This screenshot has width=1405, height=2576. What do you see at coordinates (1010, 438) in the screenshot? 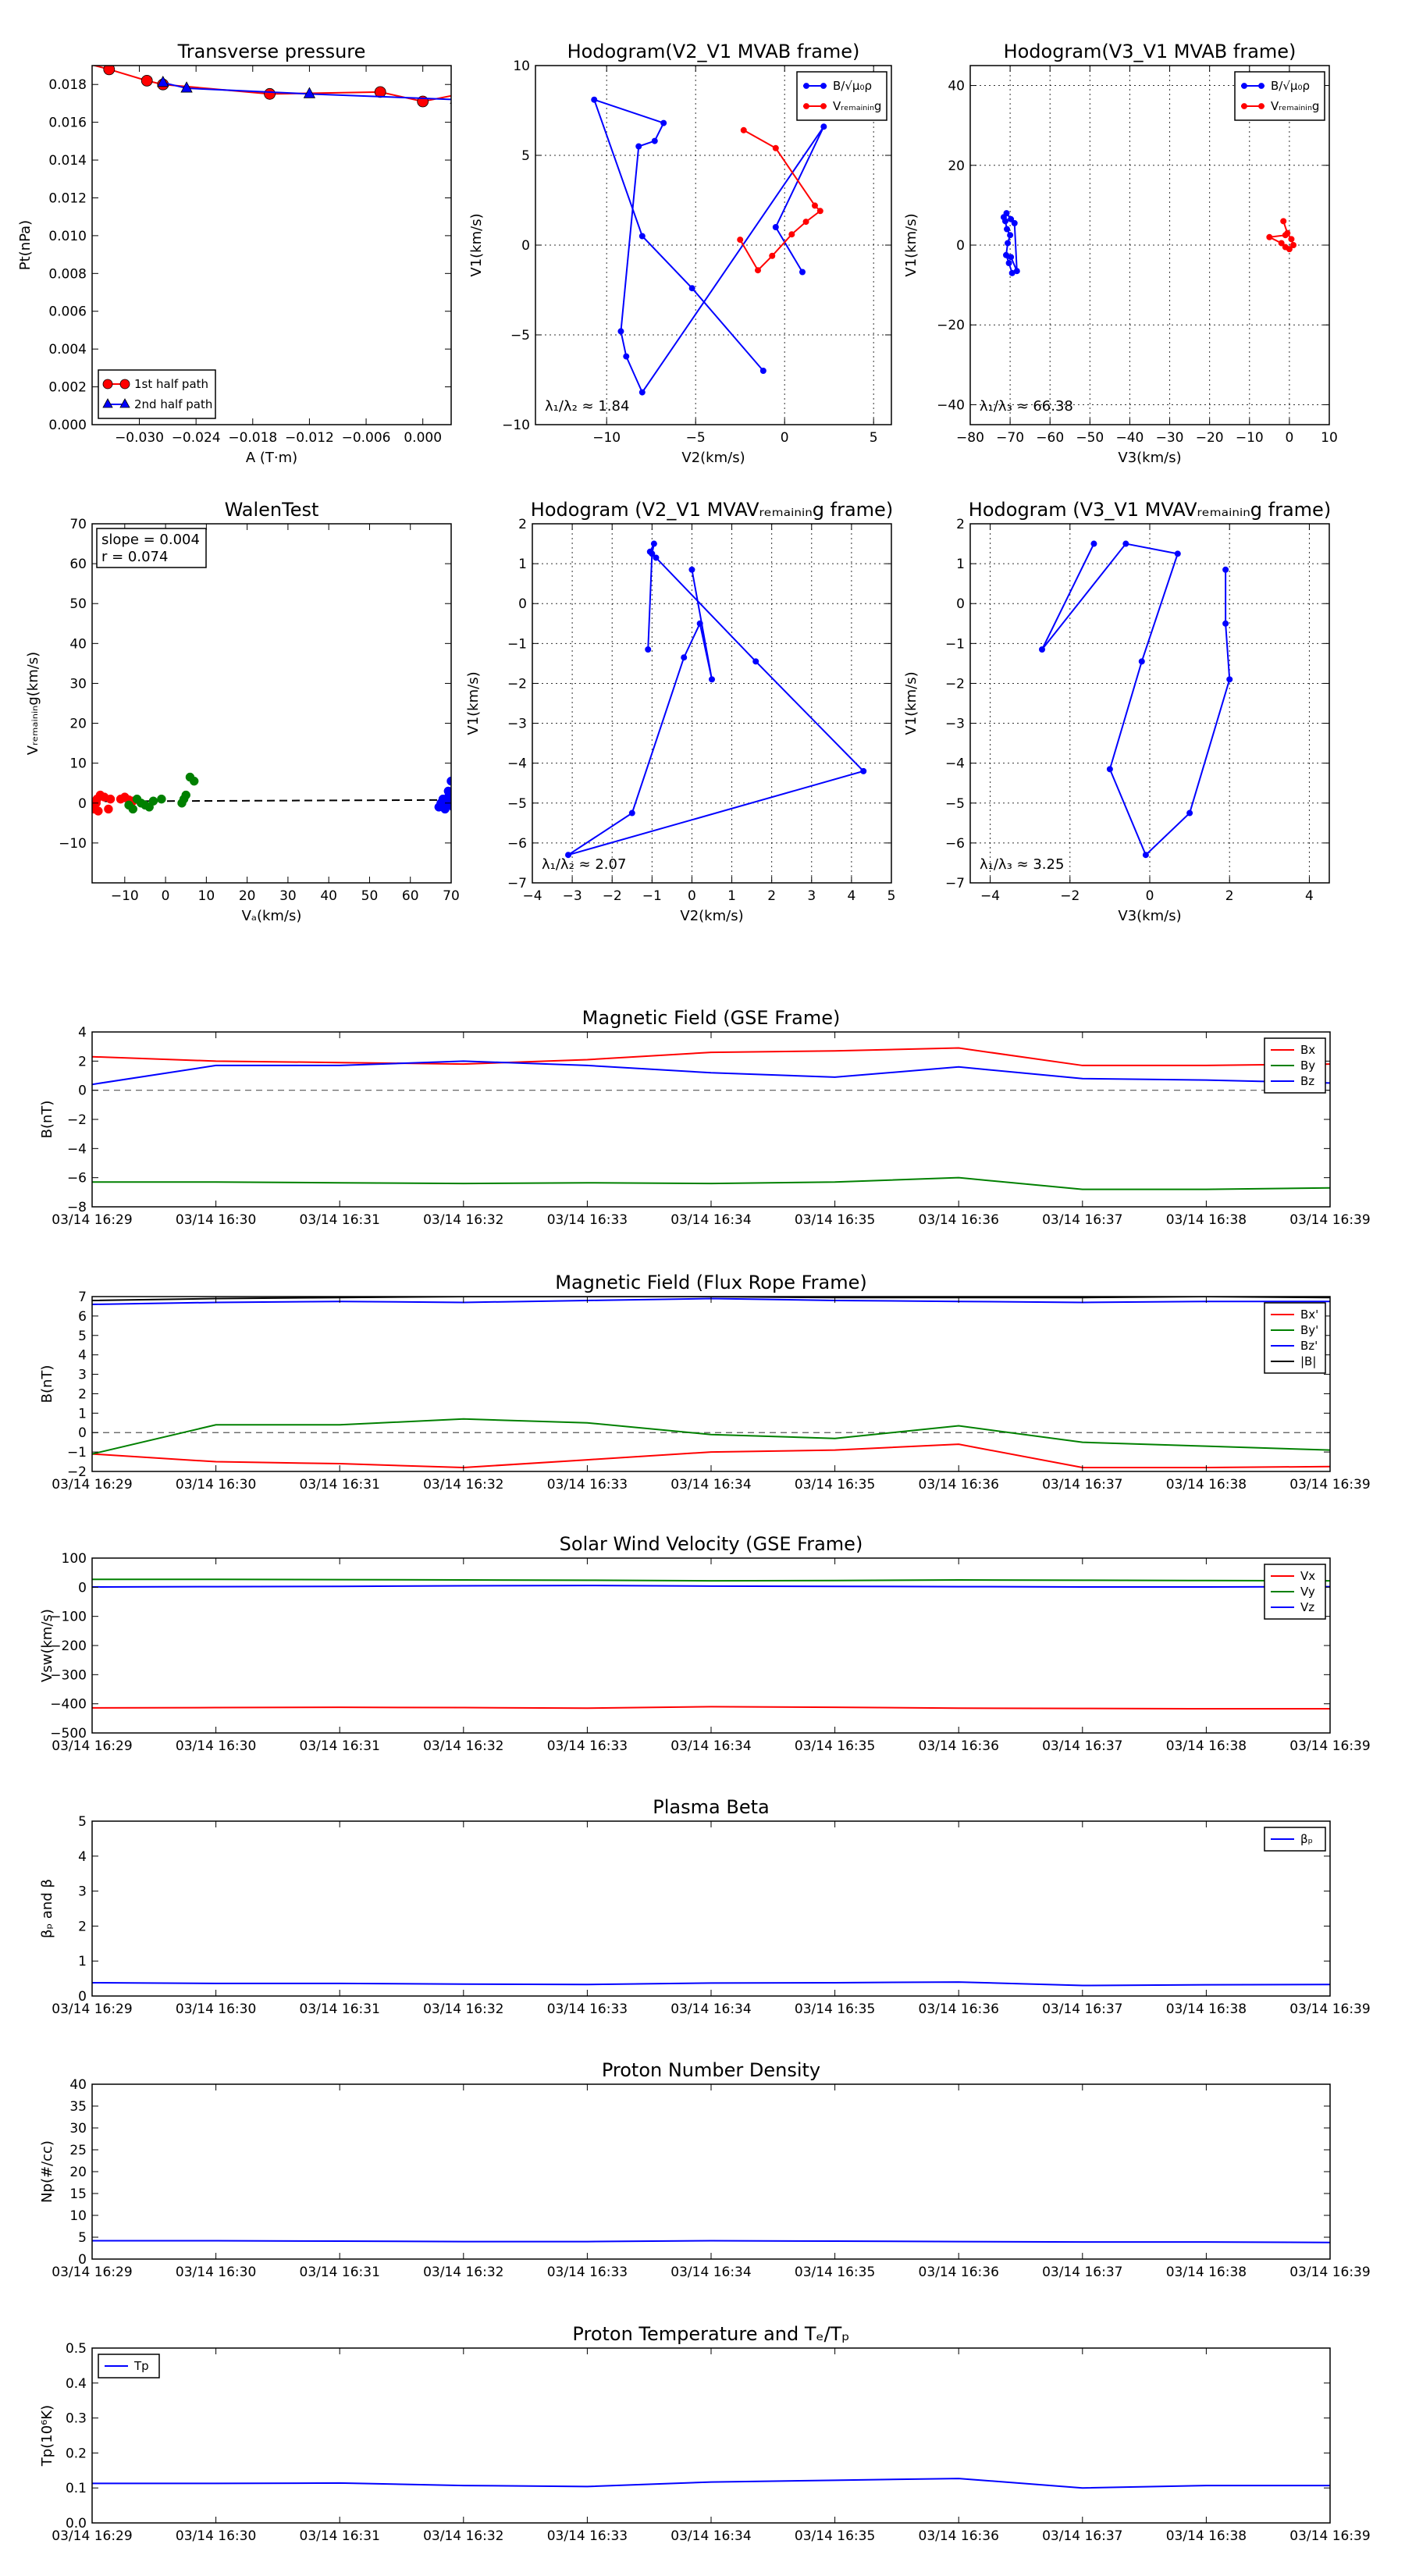
I see `x-tick-label: −70` at bounding box center [1010, 438].